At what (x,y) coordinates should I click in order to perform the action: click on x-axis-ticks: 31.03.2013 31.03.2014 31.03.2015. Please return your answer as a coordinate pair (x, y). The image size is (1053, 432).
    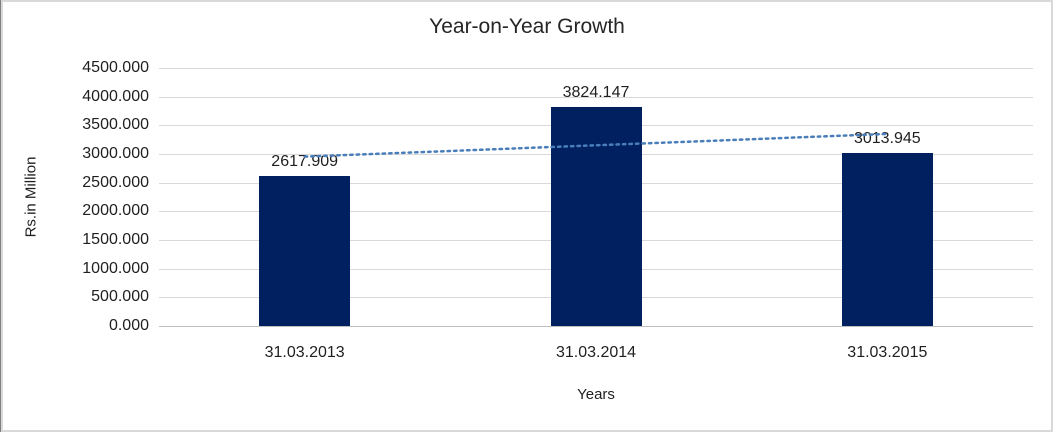
    Looking at the image, I should click on (596, 343).